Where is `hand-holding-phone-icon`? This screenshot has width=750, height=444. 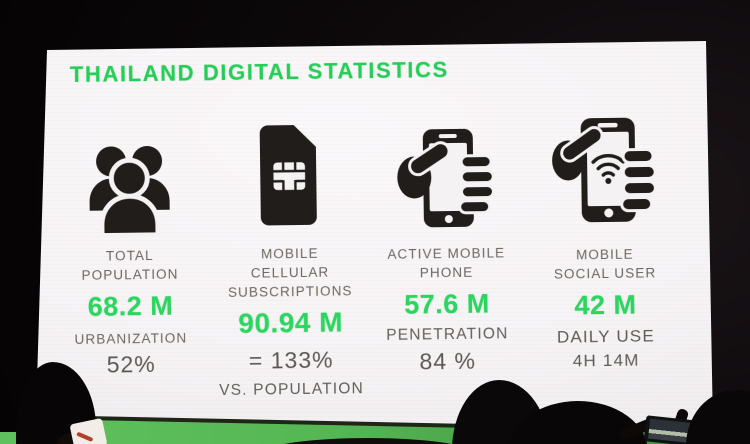
hand-holding-phone-icon is located at coordinates (445, 180).